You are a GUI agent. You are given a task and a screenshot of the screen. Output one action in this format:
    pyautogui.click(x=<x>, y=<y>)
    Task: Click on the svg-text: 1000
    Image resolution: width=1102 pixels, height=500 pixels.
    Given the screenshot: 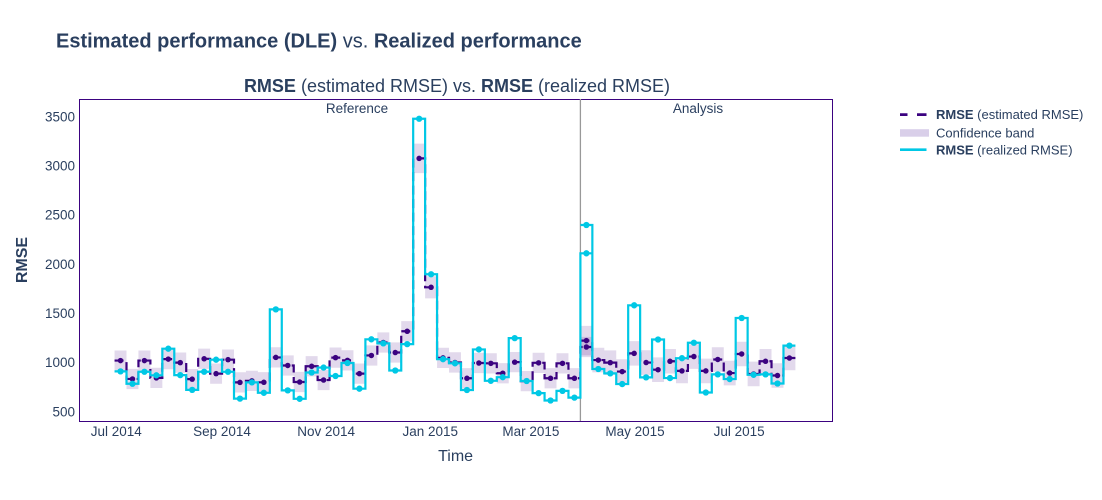 What is the action you would take?
    pyautogui.click(x=60, y=362)
    